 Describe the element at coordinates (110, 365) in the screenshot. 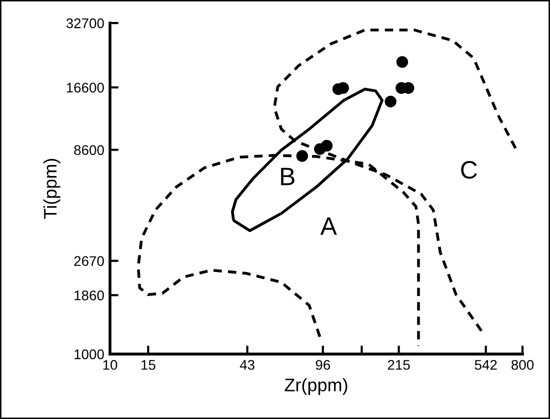

I see `x-tick-label: 10` at that location.